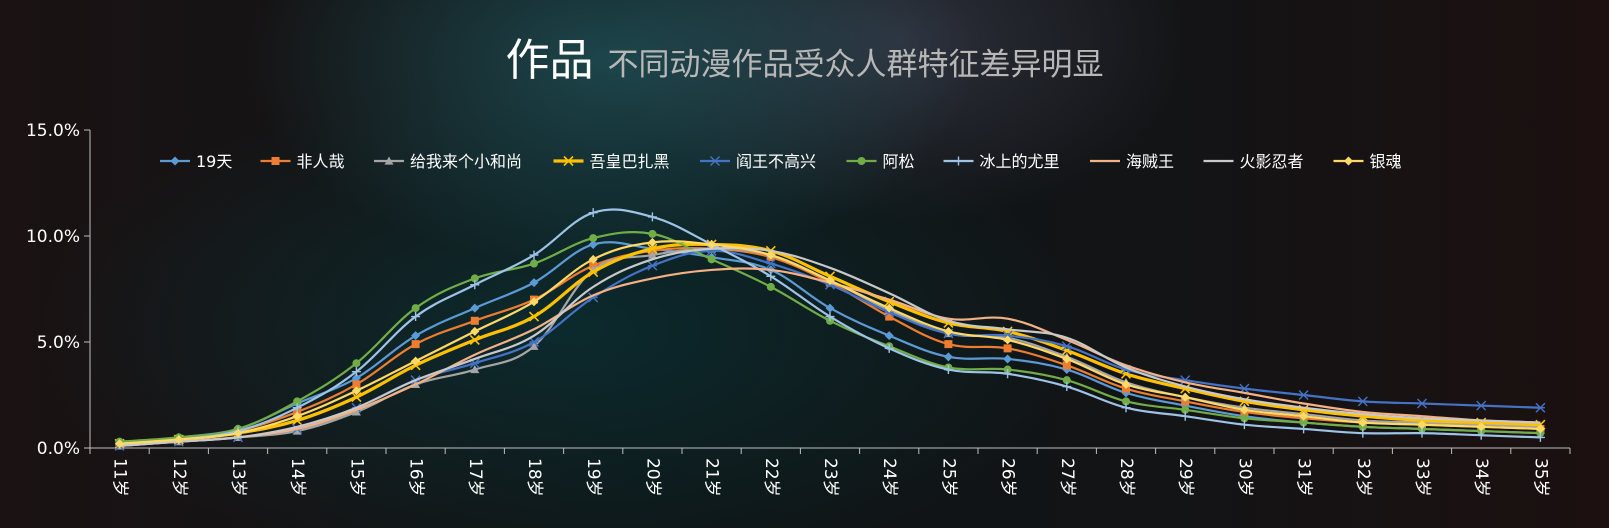  Describe the element at coordinates (1363, 477) in the screenshot. I see `x-tick-label: 32岁` at that location.